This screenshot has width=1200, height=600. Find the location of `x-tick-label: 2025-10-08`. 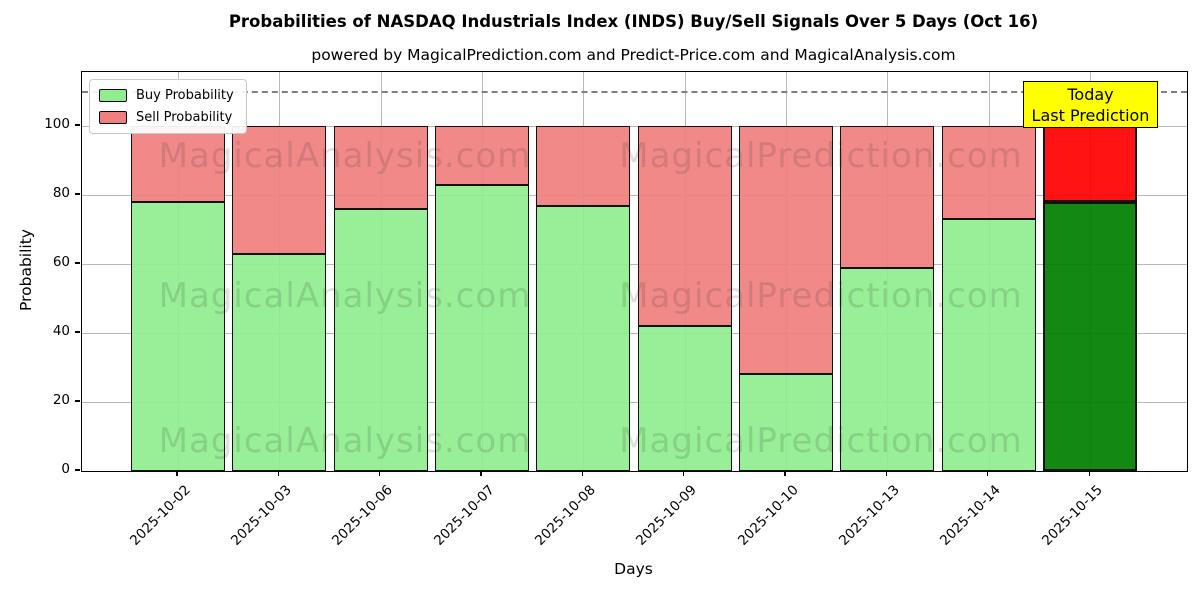

x-tick-label: 2025-10-08 is located at coordinates (565, 515).